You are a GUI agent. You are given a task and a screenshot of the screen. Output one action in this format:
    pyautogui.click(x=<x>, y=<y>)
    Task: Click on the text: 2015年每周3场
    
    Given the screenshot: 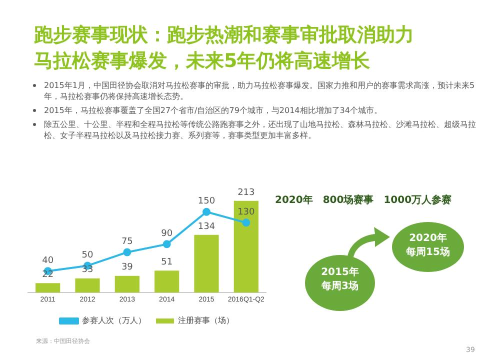 What is the action you would take?
    pyautogui.click(x=340, y=280)
    